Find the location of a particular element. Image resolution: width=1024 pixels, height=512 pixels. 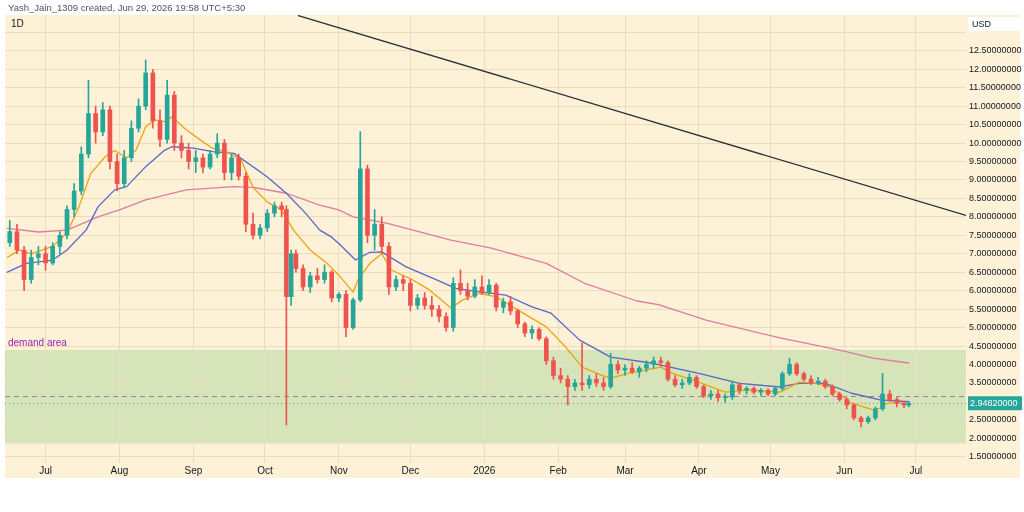

x-tick-label: Mar is located at coordinates (625, 470).